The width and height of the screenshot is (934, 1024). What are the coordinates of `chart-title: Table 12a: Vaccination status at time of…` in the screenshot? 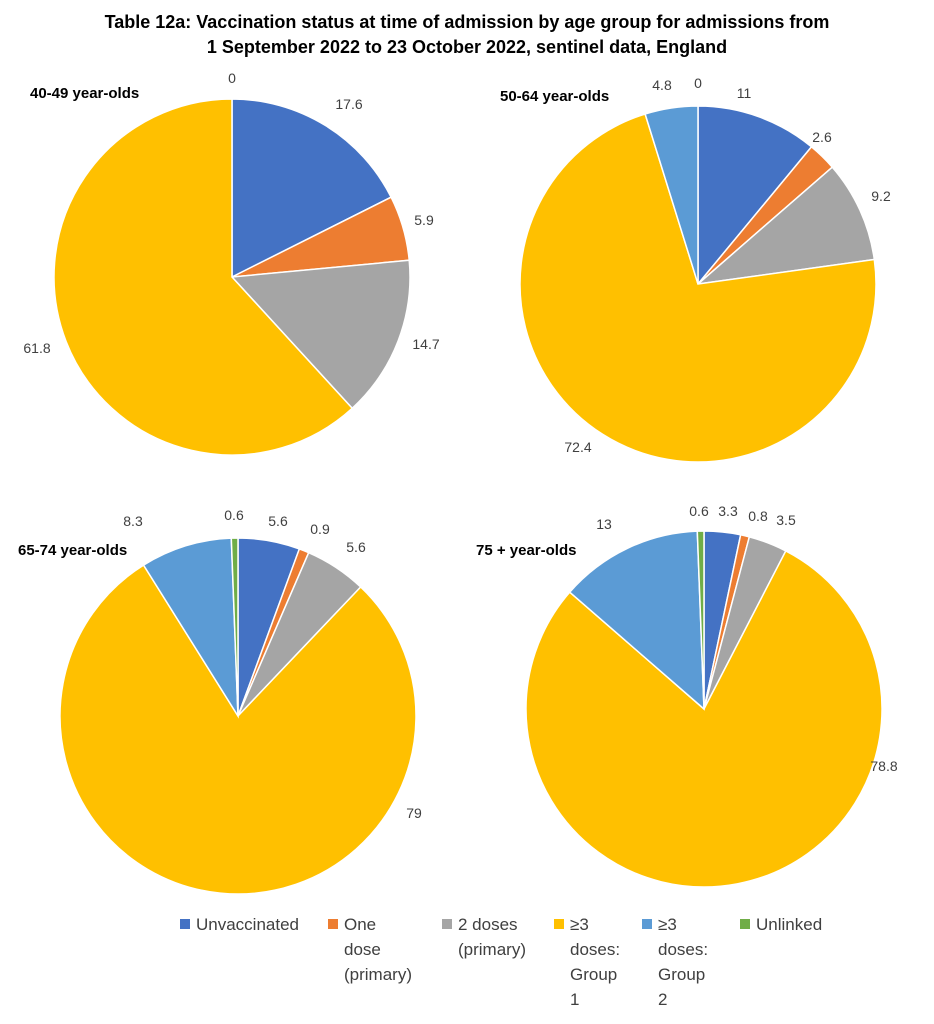 It's located at (467, 35).